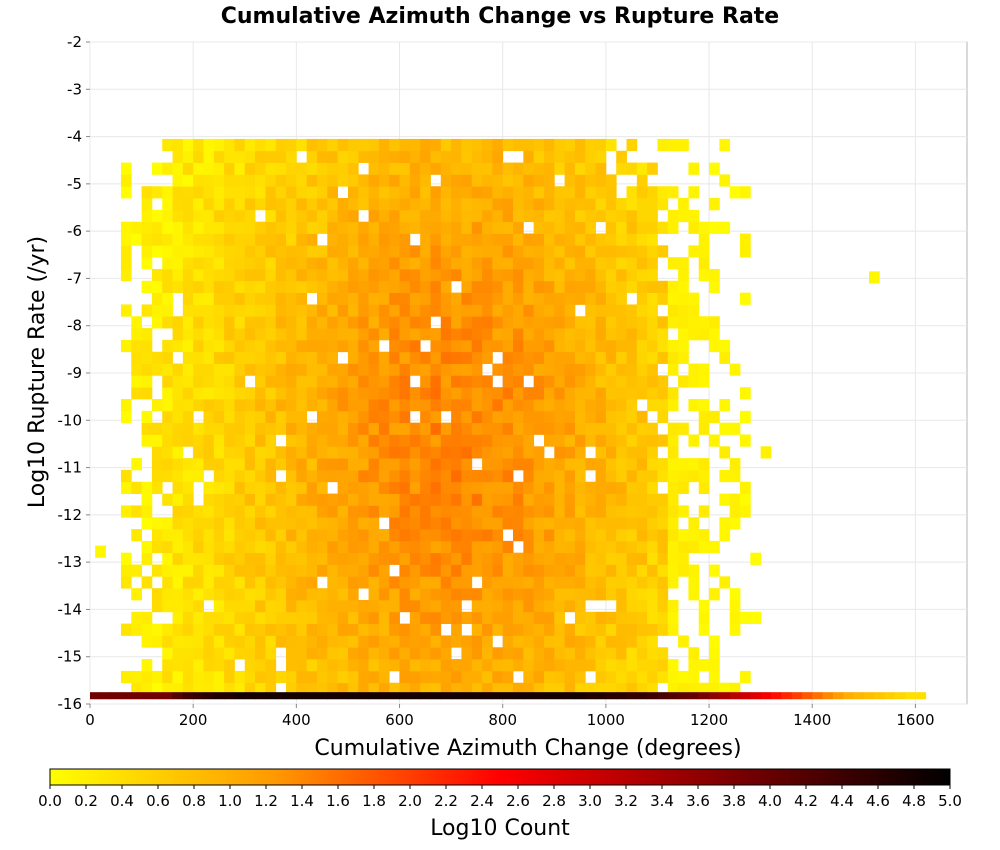 This screenshot has height=850, width=1000. I want to click on y-tick-label: -16, so click(70, 704).